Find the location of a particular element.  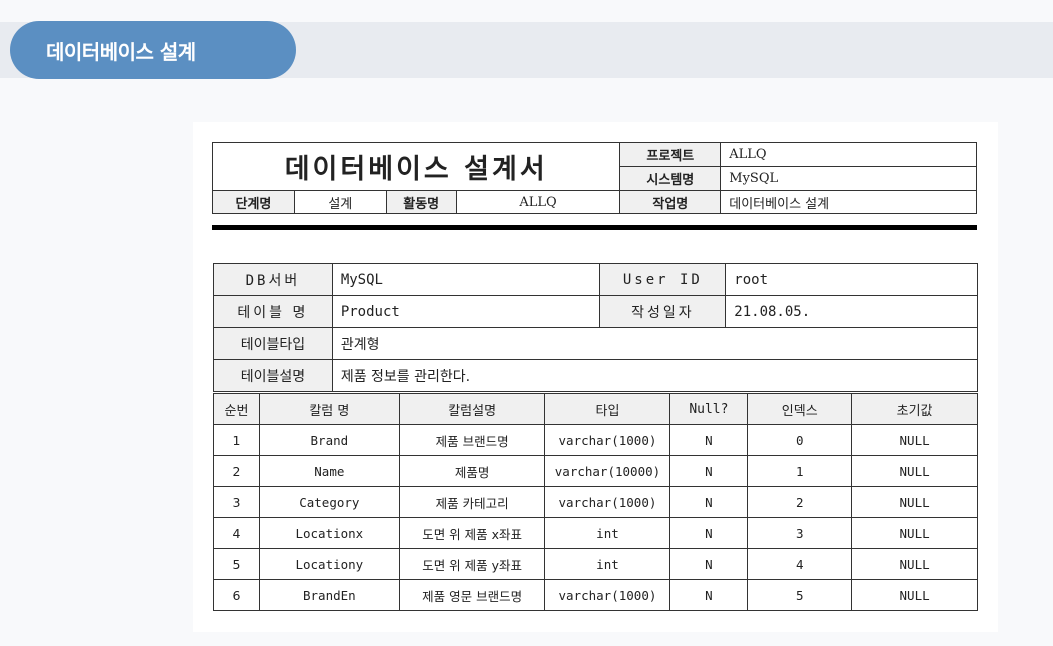

section-title: 데이터베이스 설계 is located at coordinates (153, 50).